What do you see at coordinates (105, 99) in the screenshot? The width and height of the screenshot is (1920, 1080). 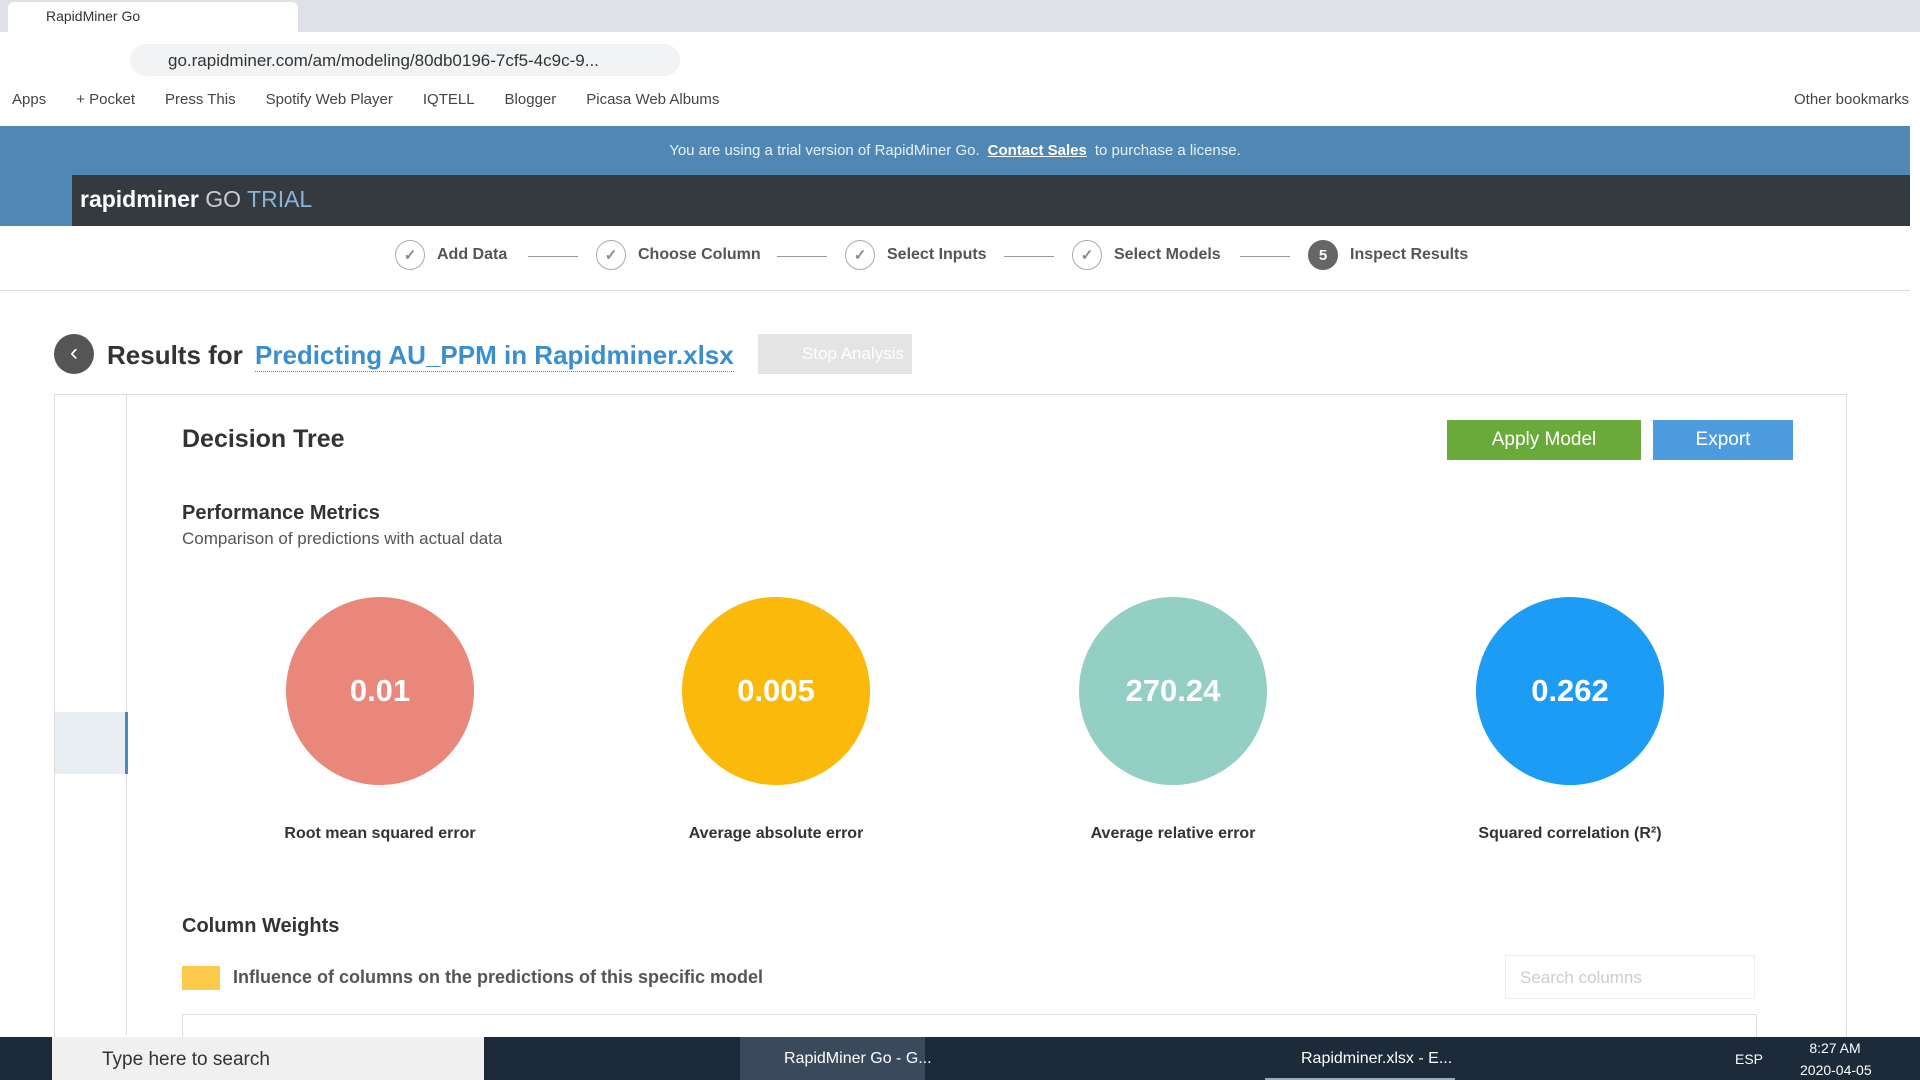 I see `bookmark: + Pocket` at bounding box center [105, 99].